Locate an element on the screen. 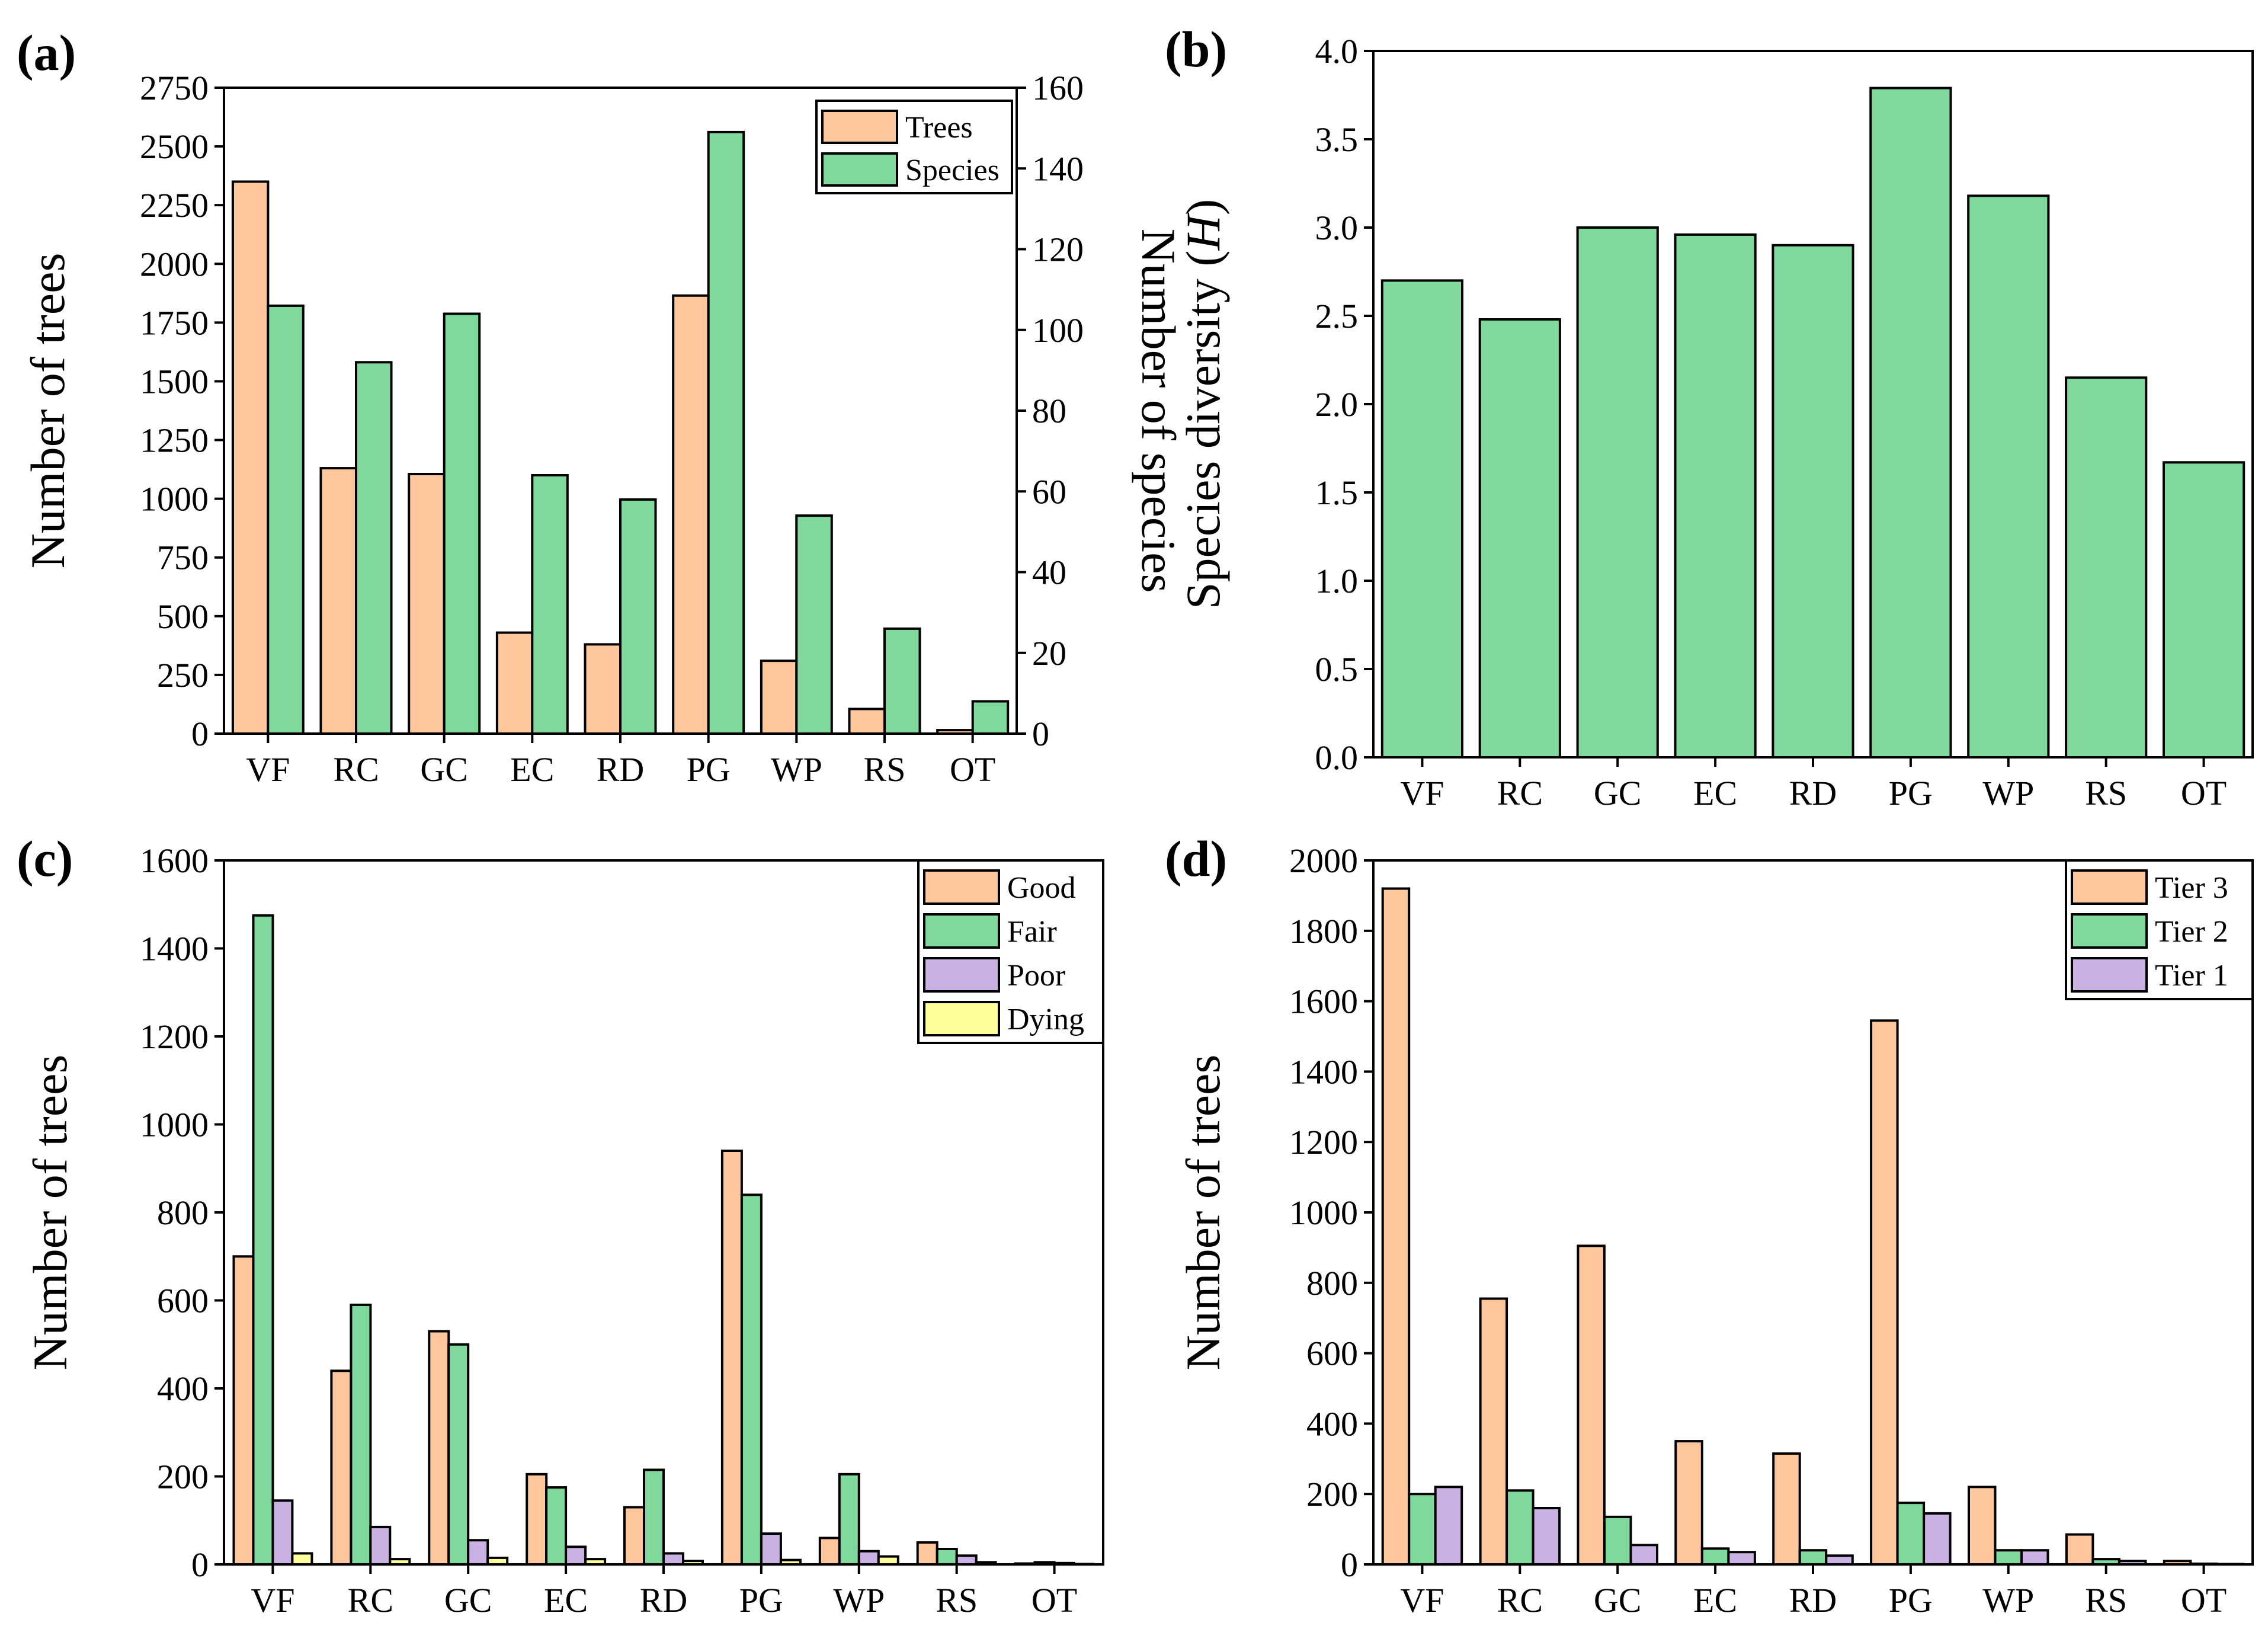 Image resolution: width=2268 pixels, height=1645 pixels. y-tick-label-d: 600 is located at coordinates (1332, 1354).